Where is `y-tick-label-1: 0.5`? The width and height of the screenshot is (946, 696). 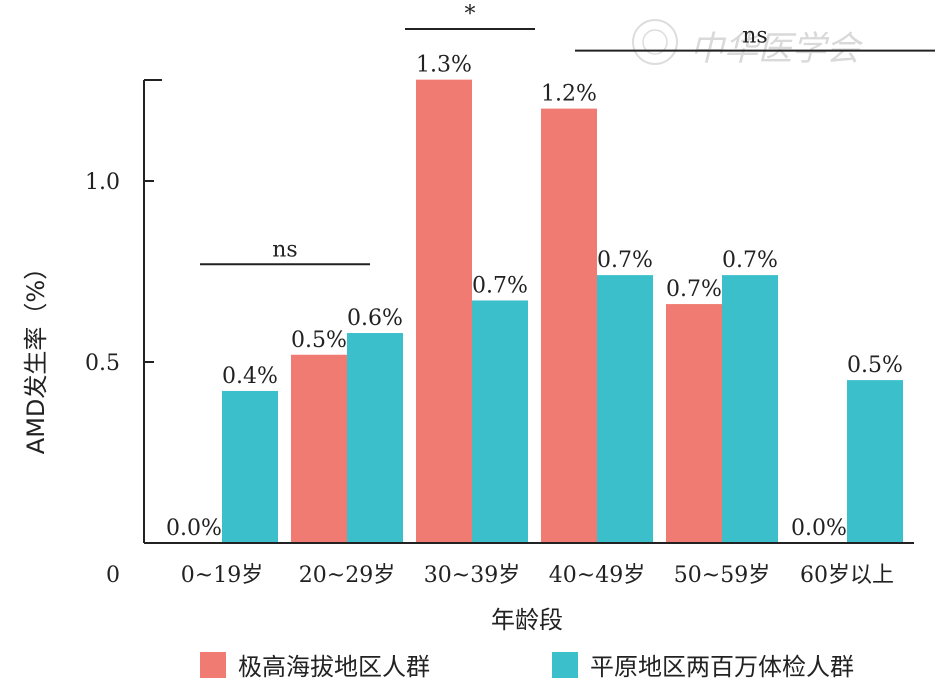 y-tick-label-1: 0.5 is located at coordinates (102, 363).